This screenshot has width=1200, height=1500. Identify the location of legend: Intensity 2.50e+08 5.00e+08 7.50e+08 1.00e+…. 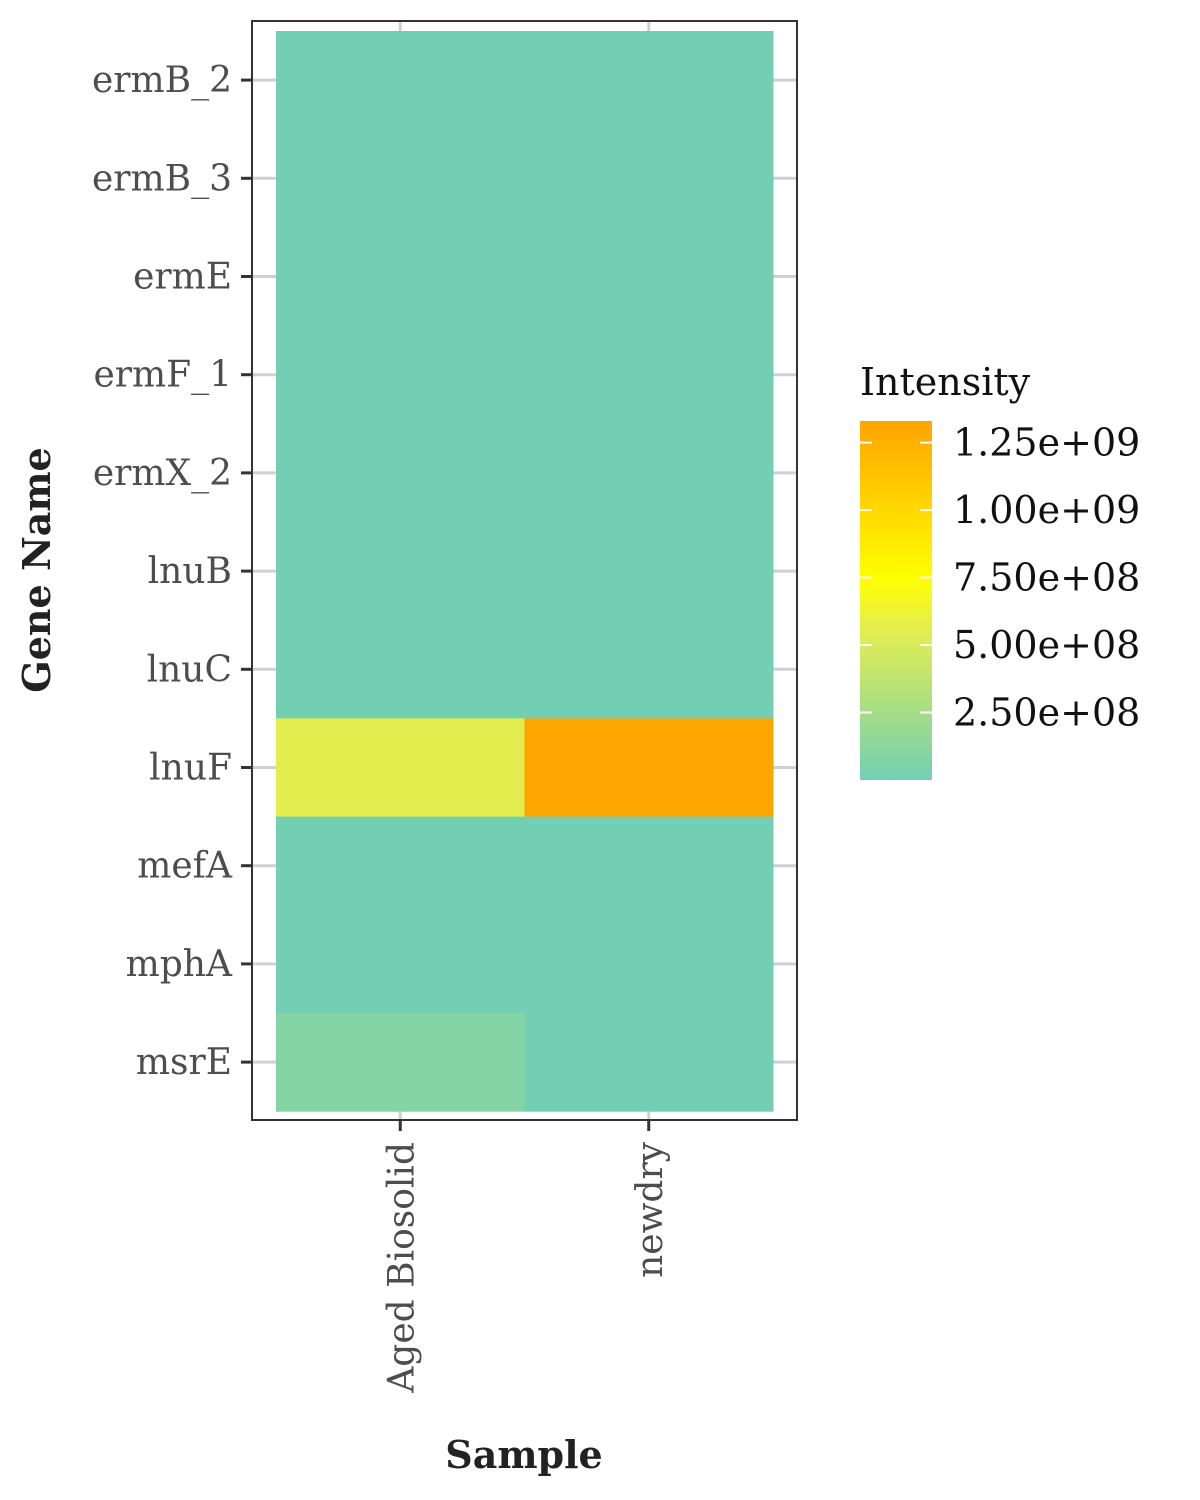
(1000, 570).